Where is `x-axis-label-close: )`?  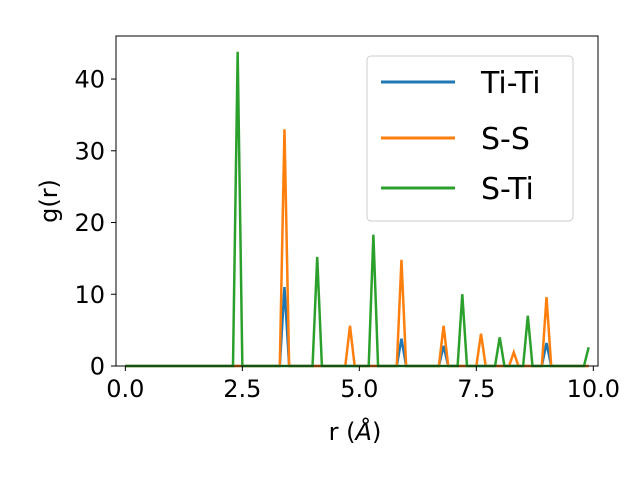
x-axis-label-close: ) is located at coordinates (376, 432).